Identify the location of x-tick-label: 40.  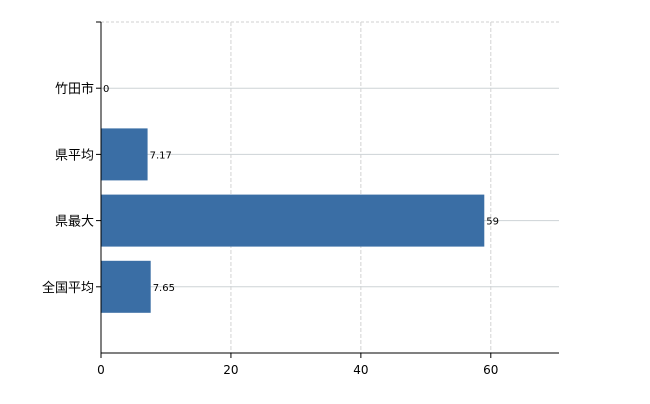
(360, 370).